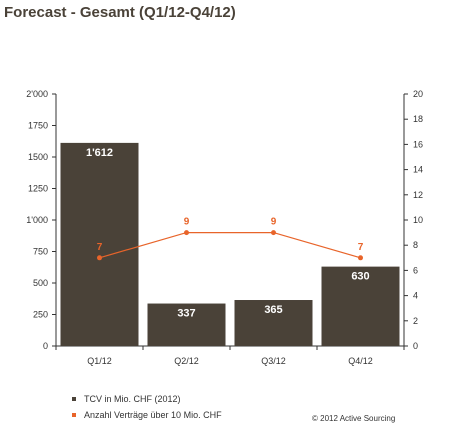  What do you see at coordinates (120, 12) in the screenshot?
I see `chart-title: Forecast - Gesamt (Q1/12-Q4/12)` at bounding box center [120, 12].